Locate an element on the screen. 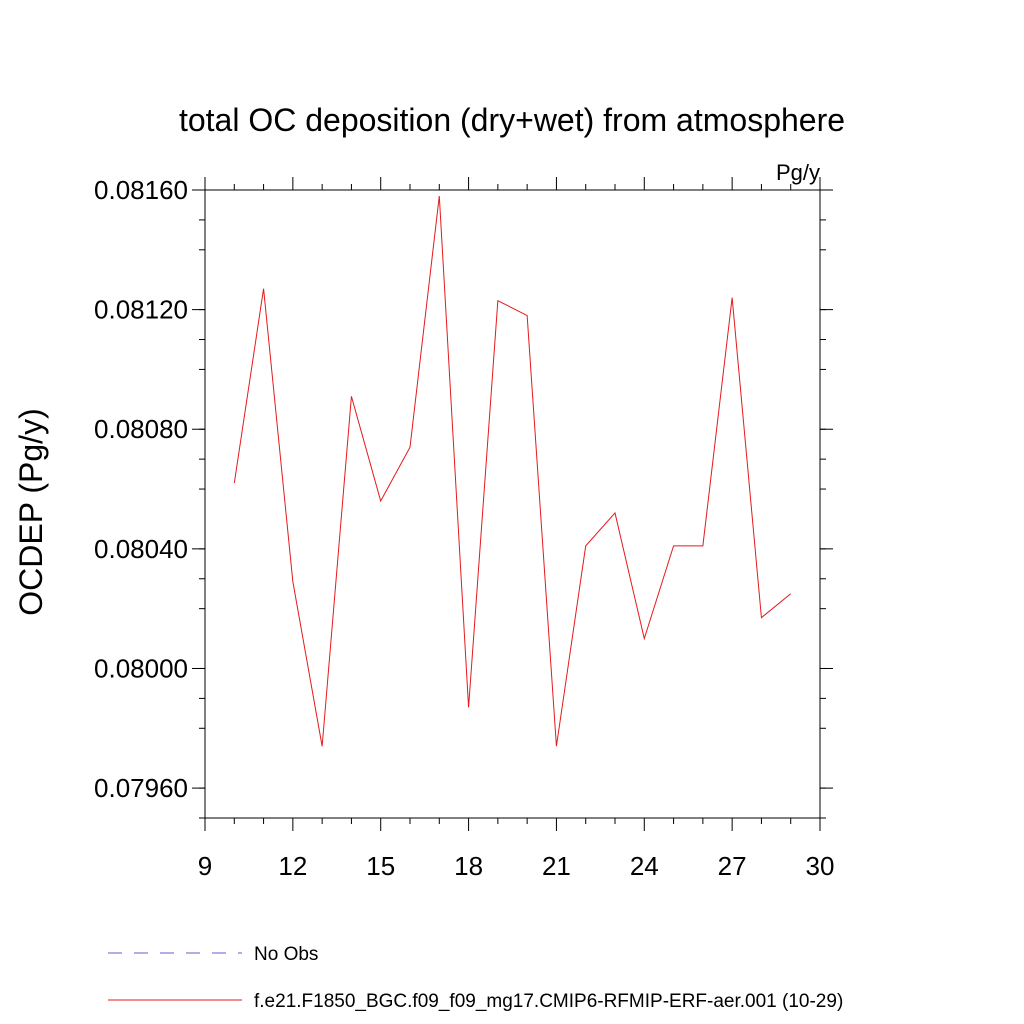  x-tick-label: 15 is located at coordinates (380, 866).